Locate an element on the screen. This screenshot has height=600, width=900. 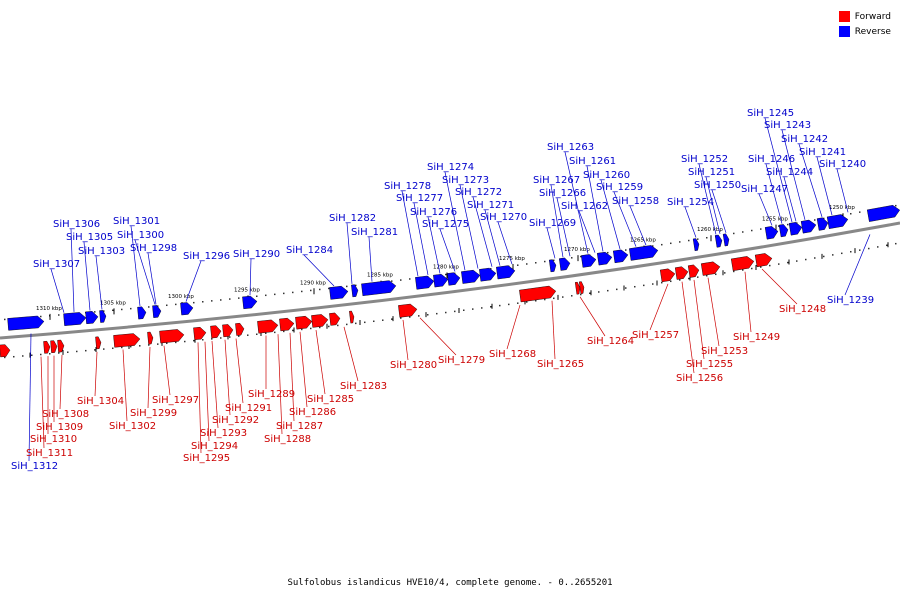
gene-label: SiH_1302 is located at coordinates (132, 426).